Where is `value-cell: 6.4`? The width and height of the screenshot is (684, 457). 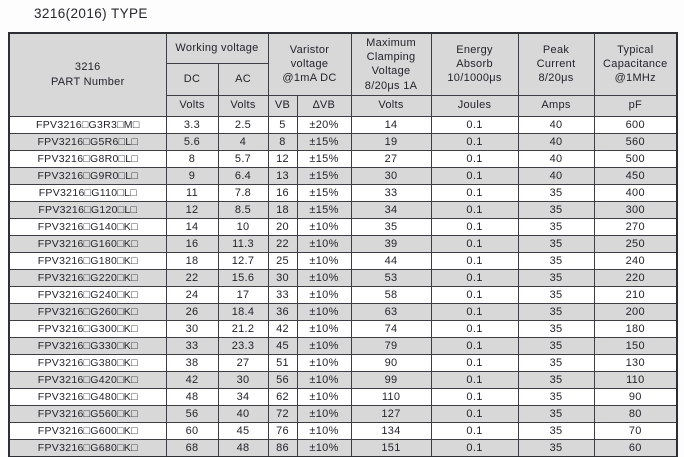
value-cell: 6.4 is located at coordinates (243, 175).